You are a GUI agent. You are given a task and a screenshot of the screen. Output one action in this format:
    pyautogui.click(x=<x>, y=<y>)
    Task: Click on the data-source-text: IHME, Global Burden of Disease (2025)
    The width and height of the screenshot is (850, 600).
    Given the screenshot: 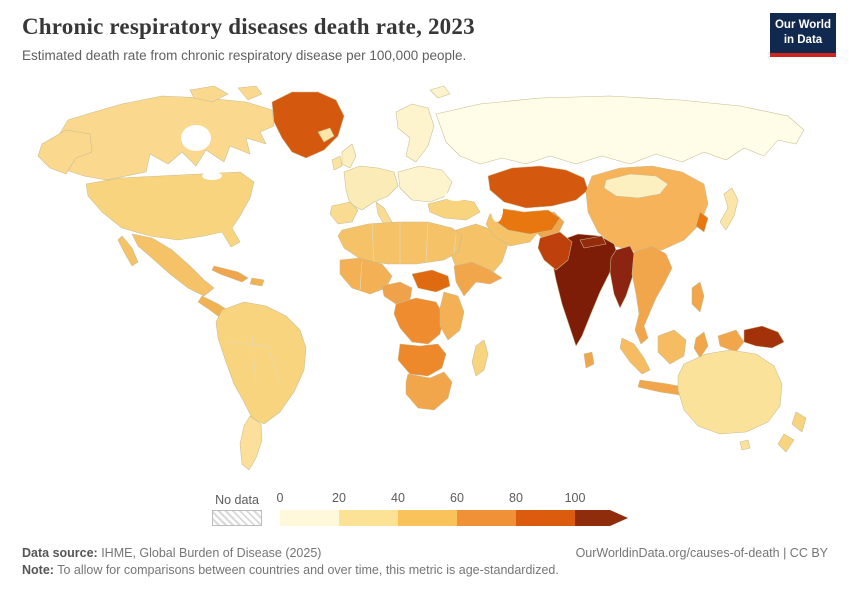 What is the action you would take?
    pyautogui.click(x=209, y=553)
    